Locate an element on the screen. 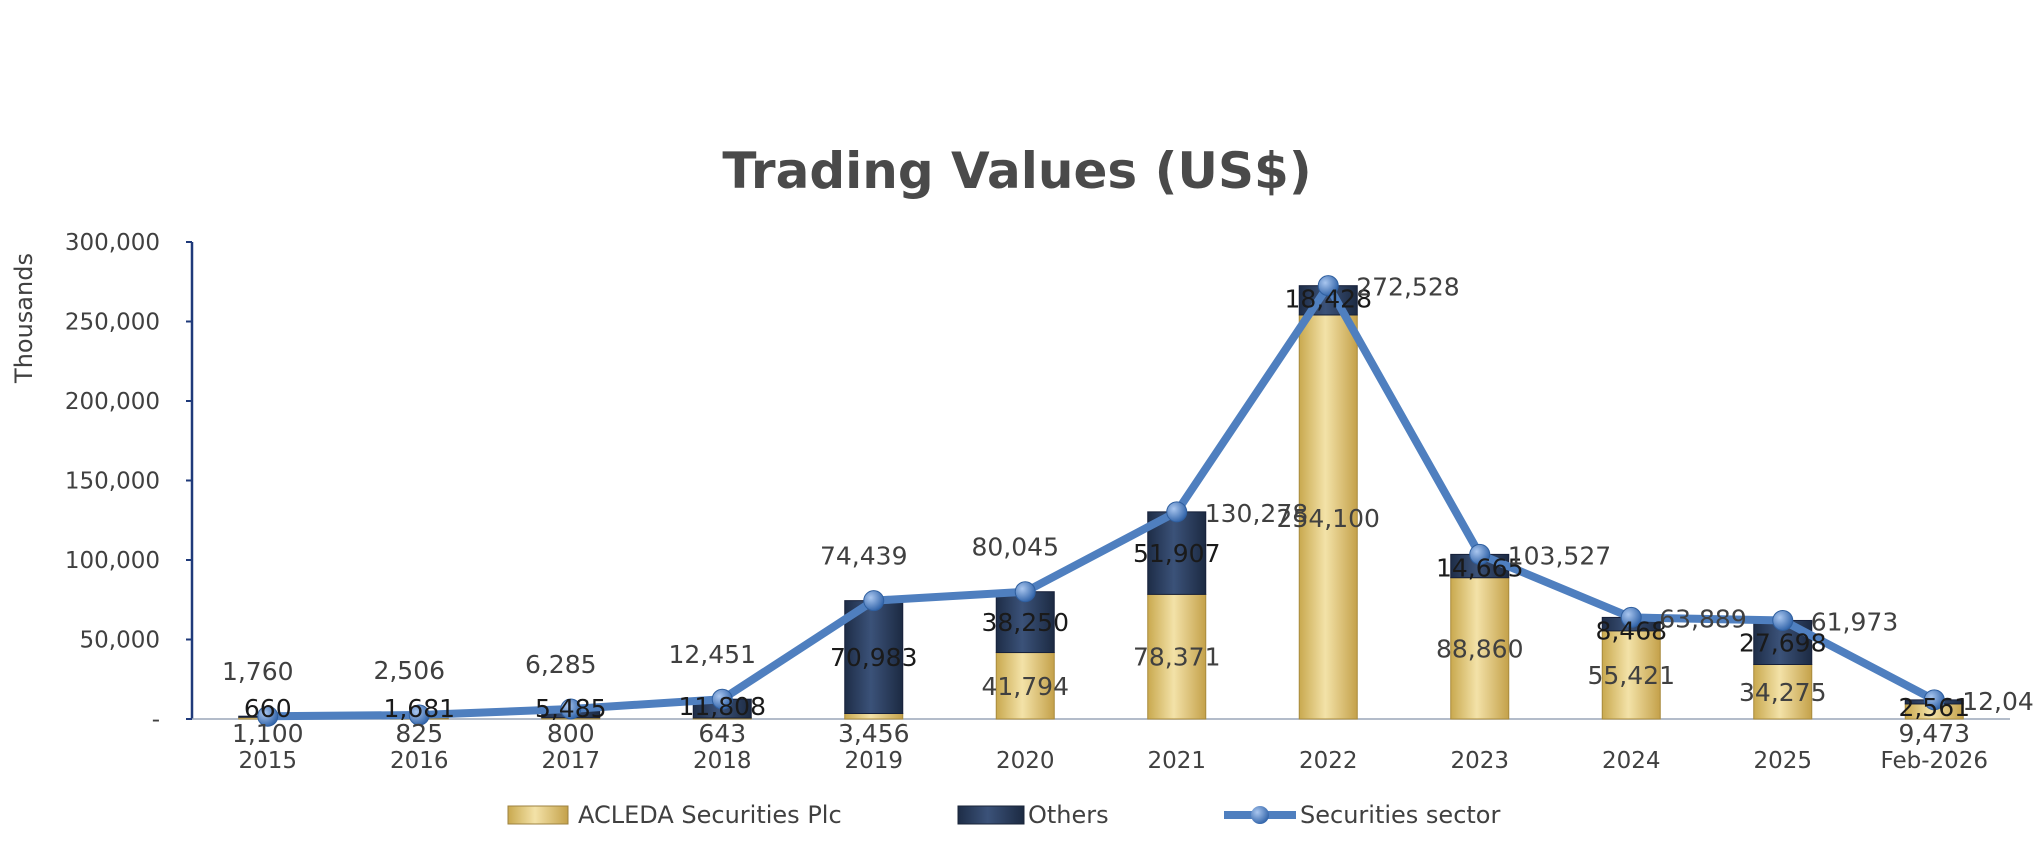 The image size is (2034, 857). y-tick-label: 50,000 is located at coordinates (120, 641).